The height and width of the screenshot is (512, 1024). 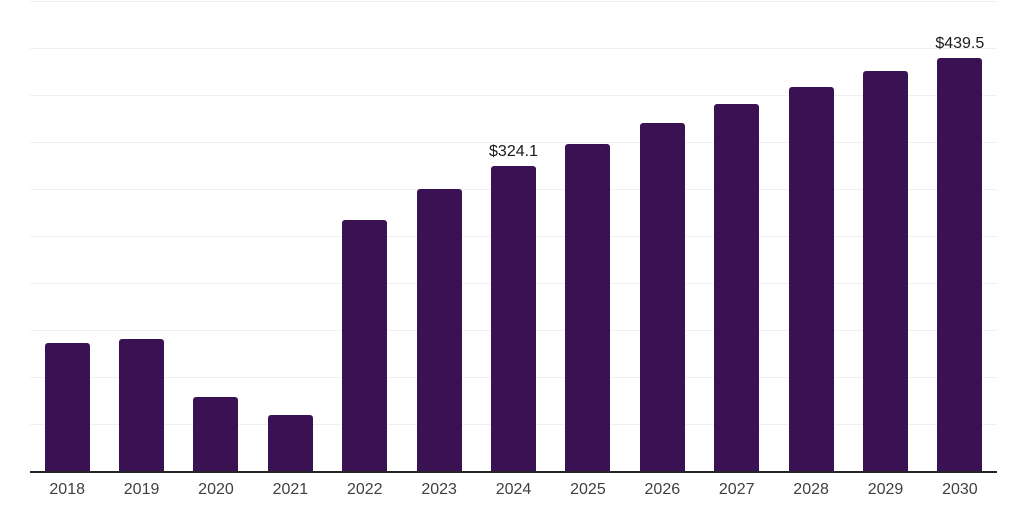 I want to click on bar-2030, so click(x=960, y=264).